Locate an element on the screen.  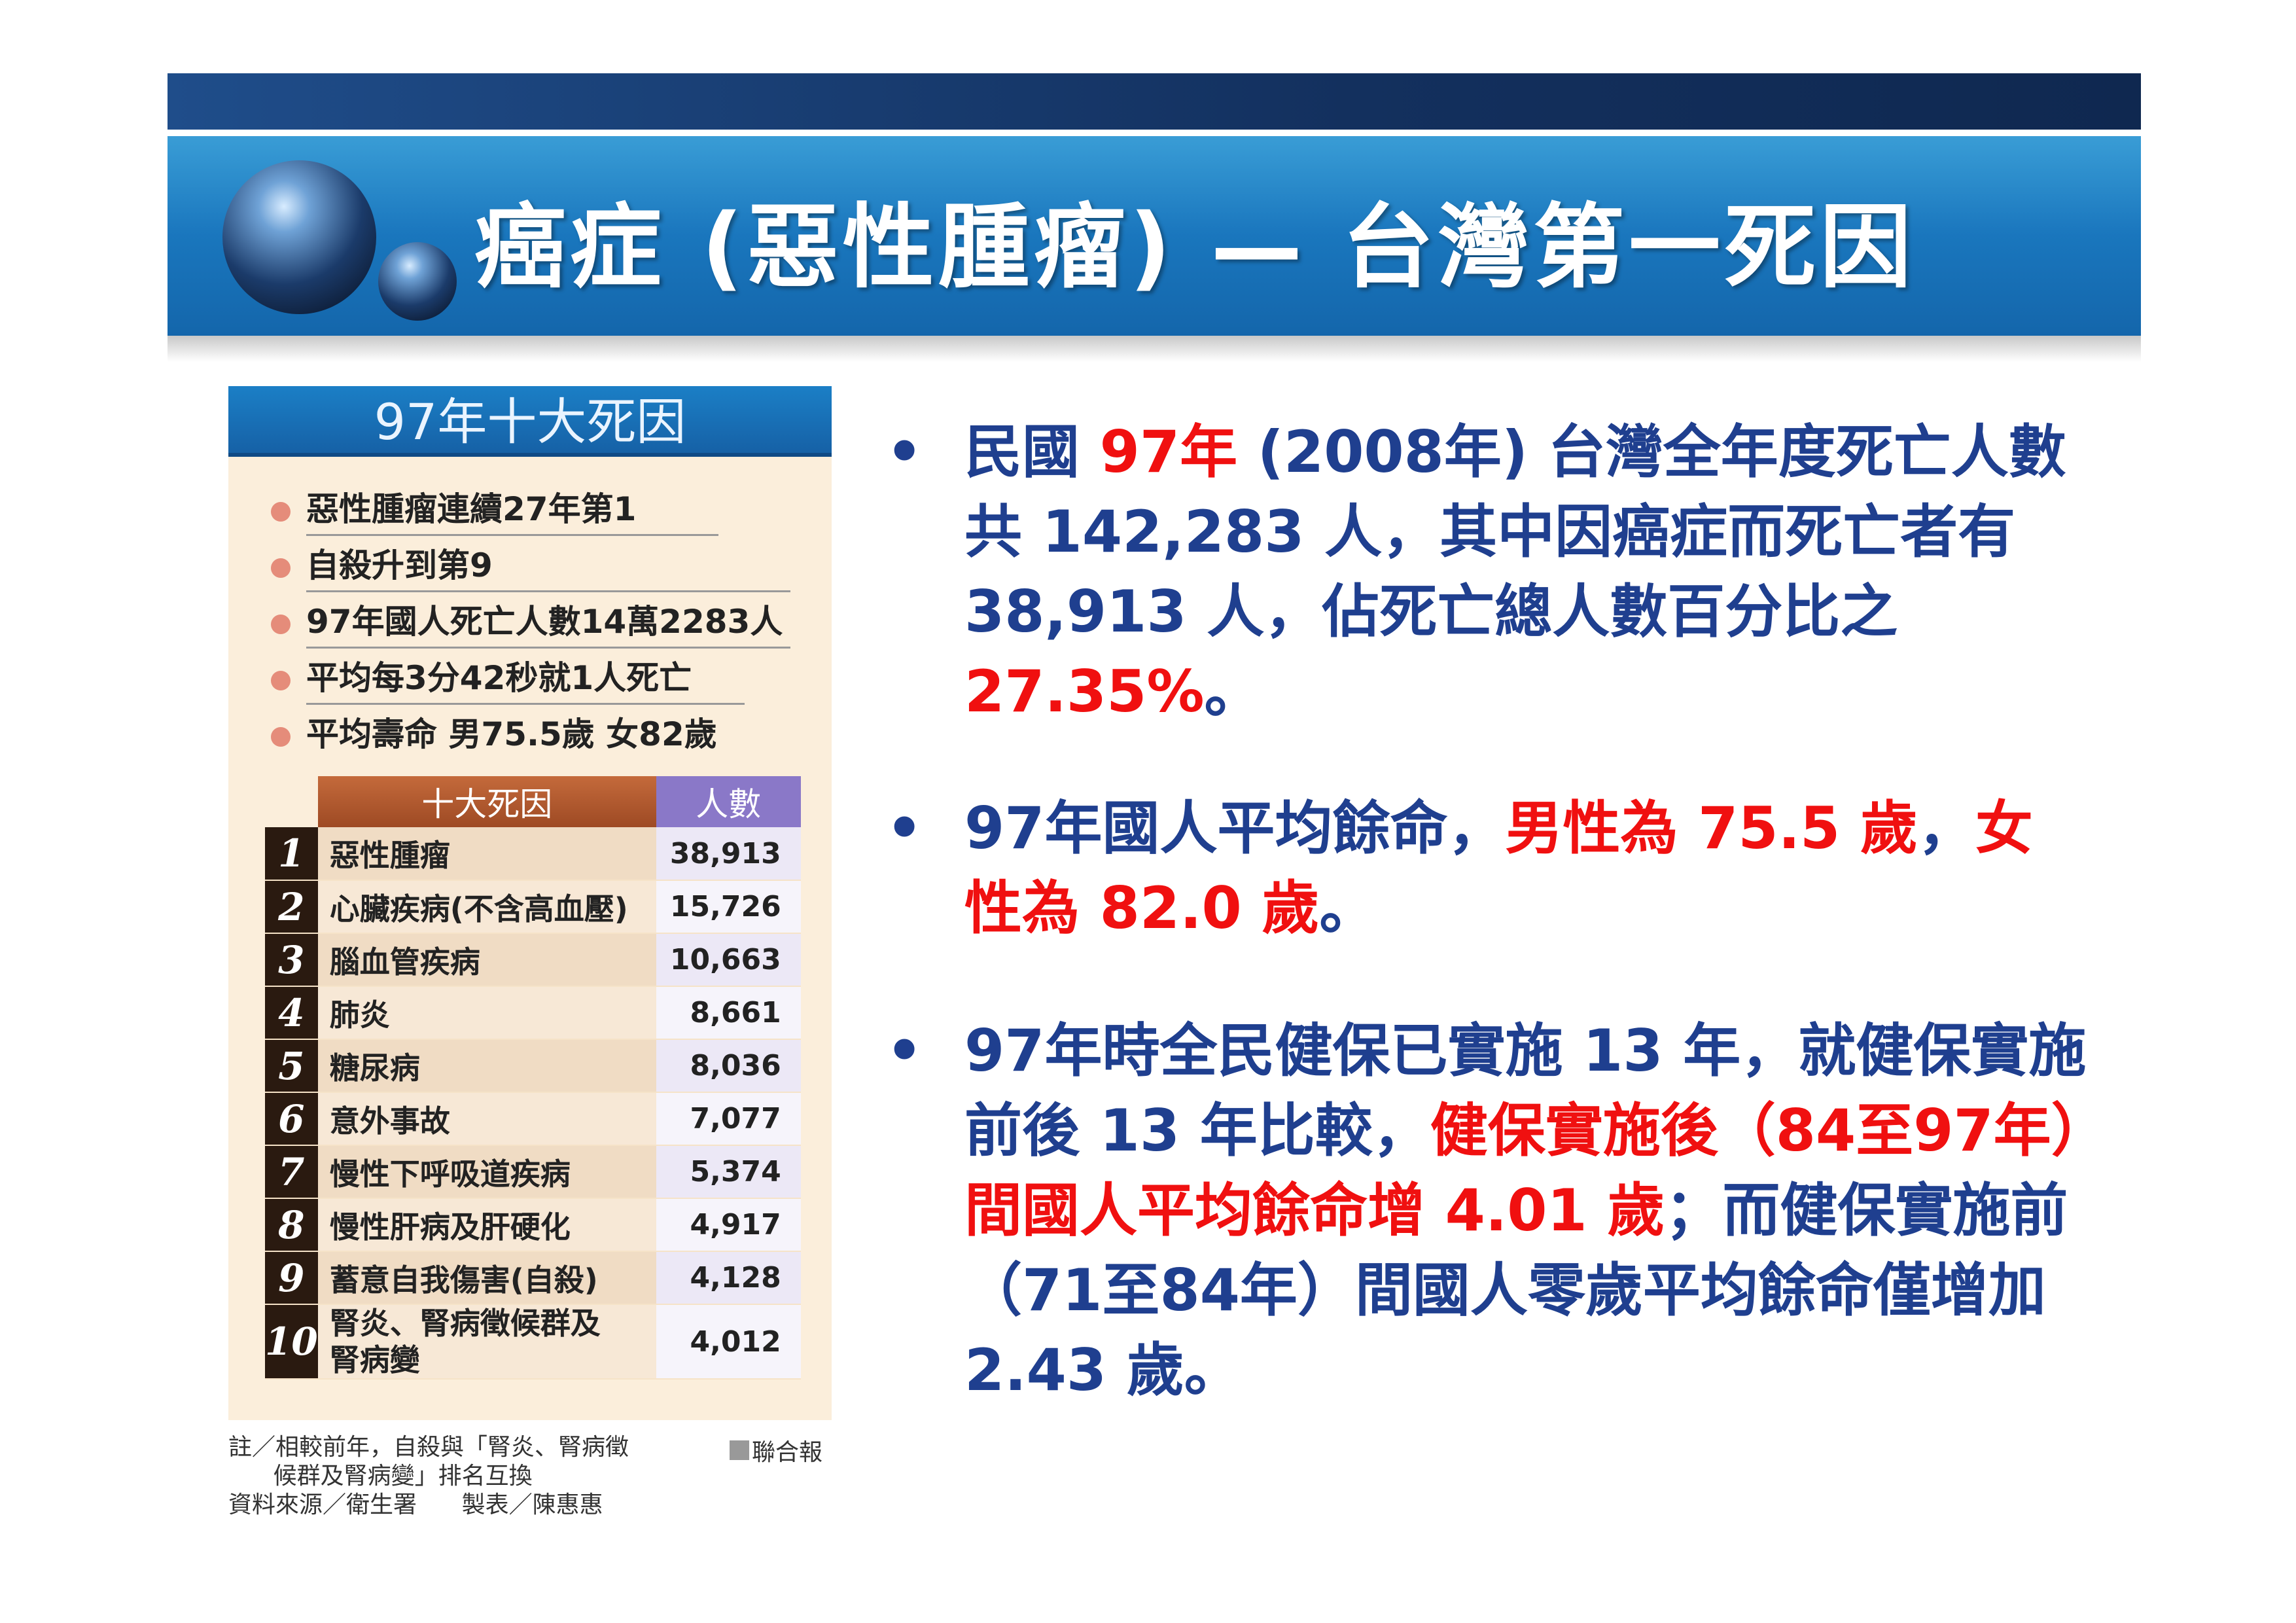
slide-title: 癌症 (惡性腫瘤) — 台灣第一死因 is located at coordinates (1195, 247).